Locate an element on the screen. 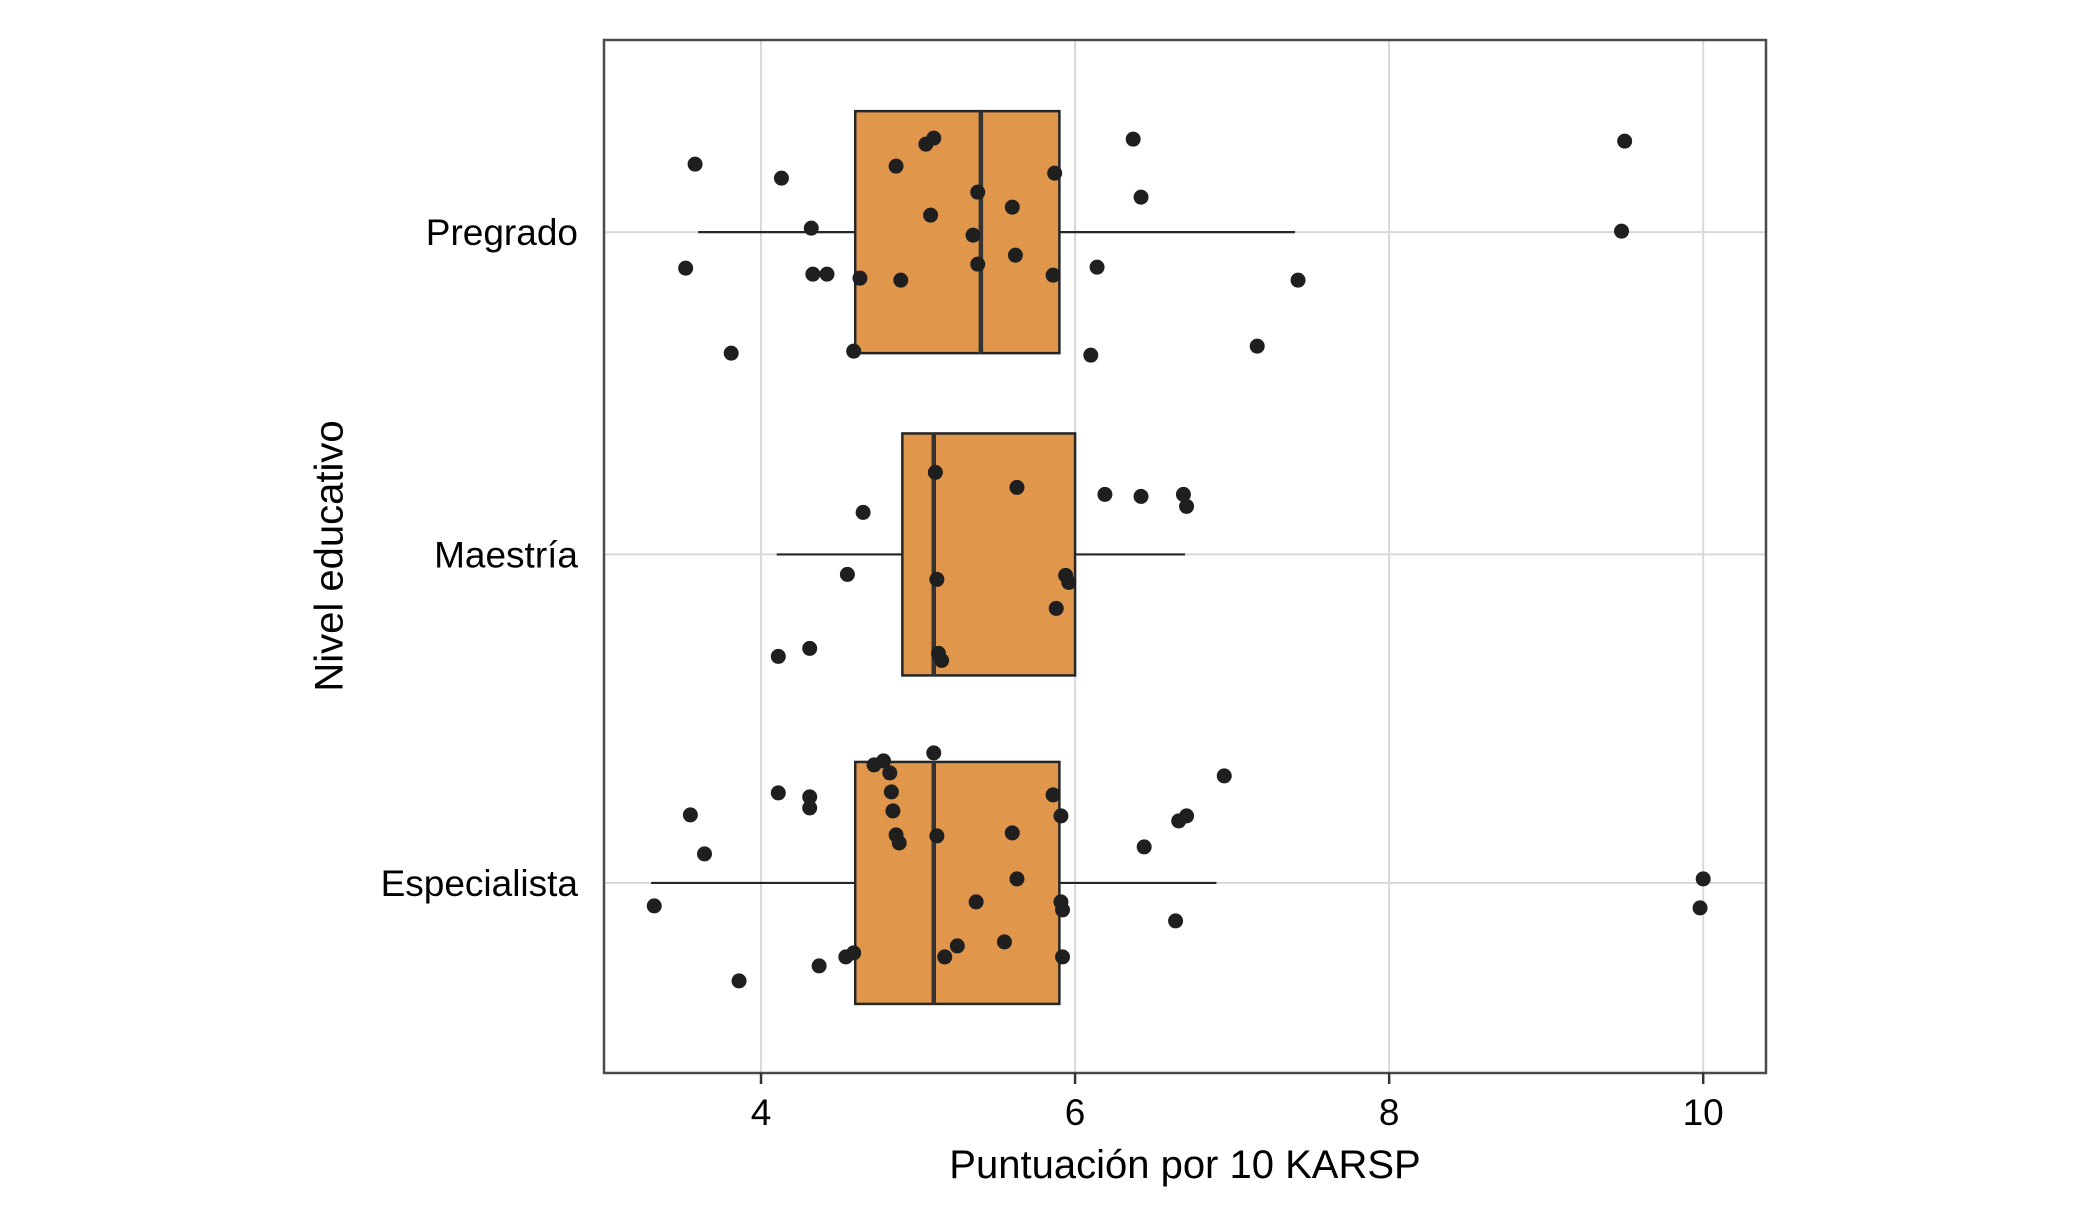 This screenshot has width=2076, height=1207. x-tick-label: 10 is located at coordinates (1703, 1112).